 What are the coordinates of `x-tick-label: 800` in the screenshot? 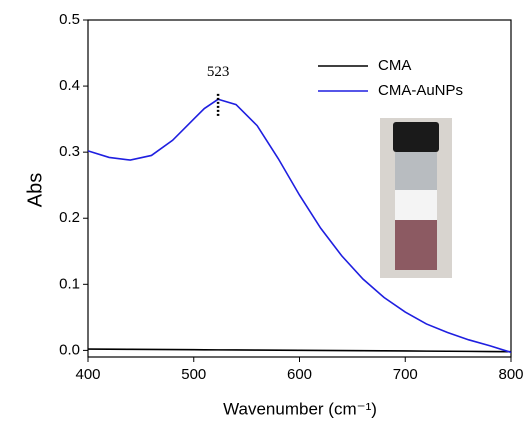 It's located at (510, 374).